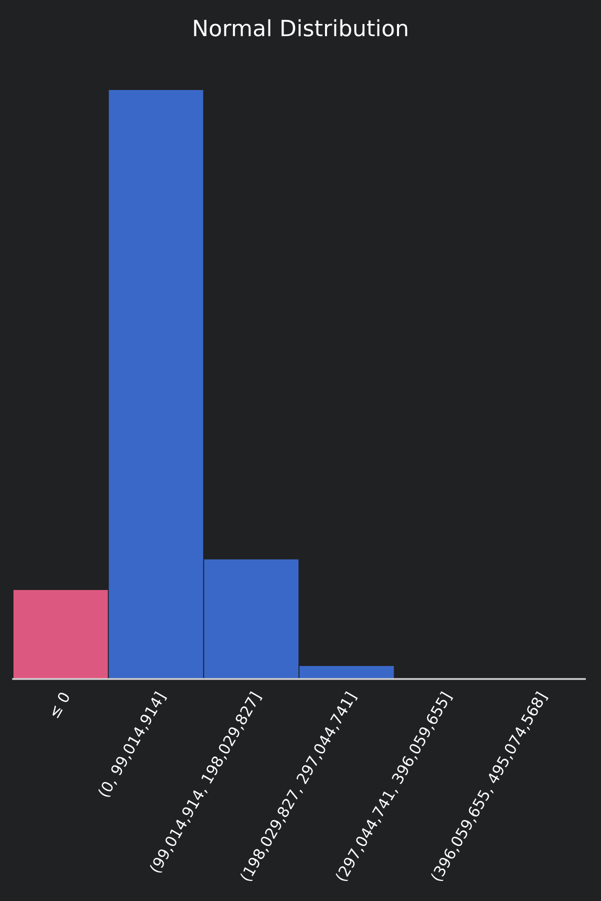  I want to click on x-tick-label: ≤ 0, so click(59, 704).